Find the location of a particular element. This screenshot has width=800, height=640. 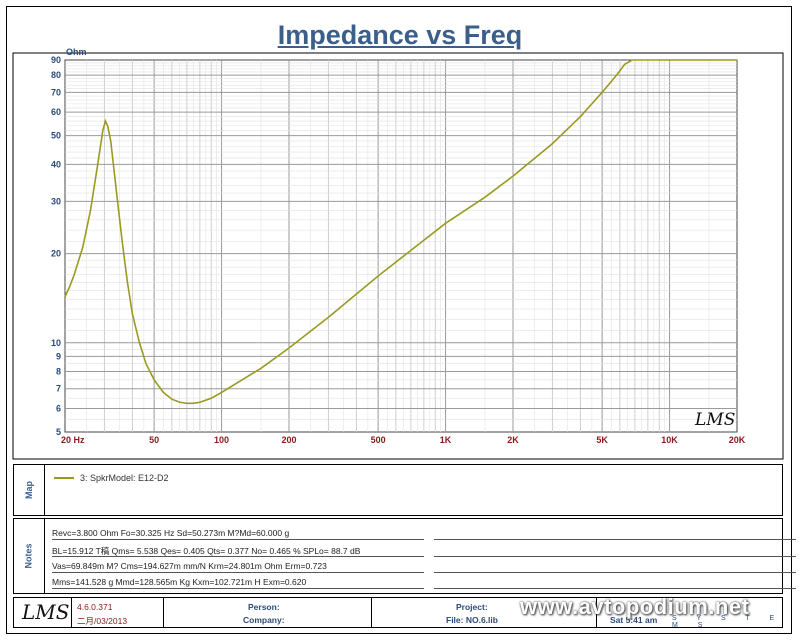

footer-project-cell: Project: File: NO.6.lib is located at coordinates (484, 612).